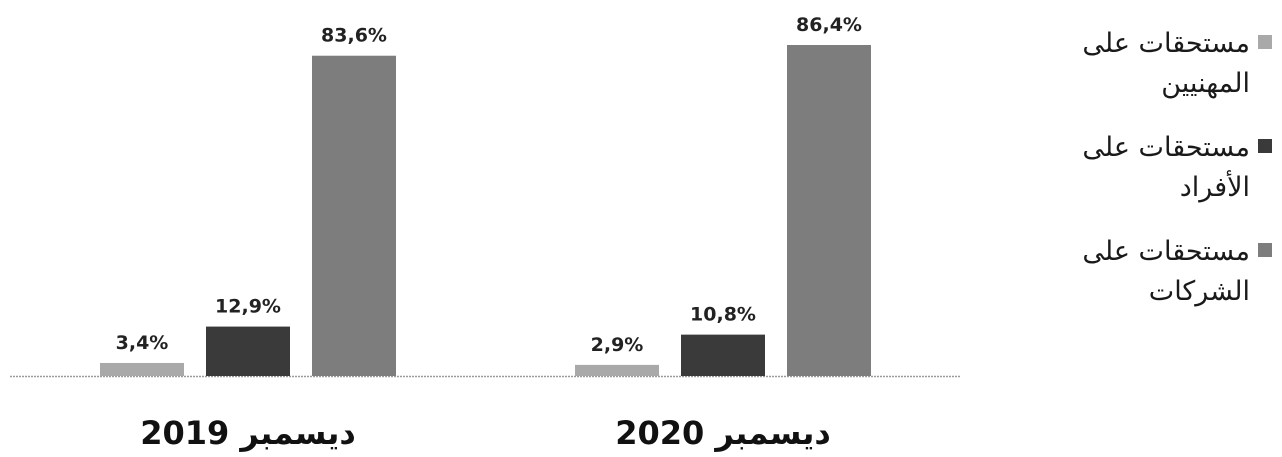 The height and width of the screenshot is (457, 1282). I want to click on category-label: ديسمبر 2020, so click(723, 433).